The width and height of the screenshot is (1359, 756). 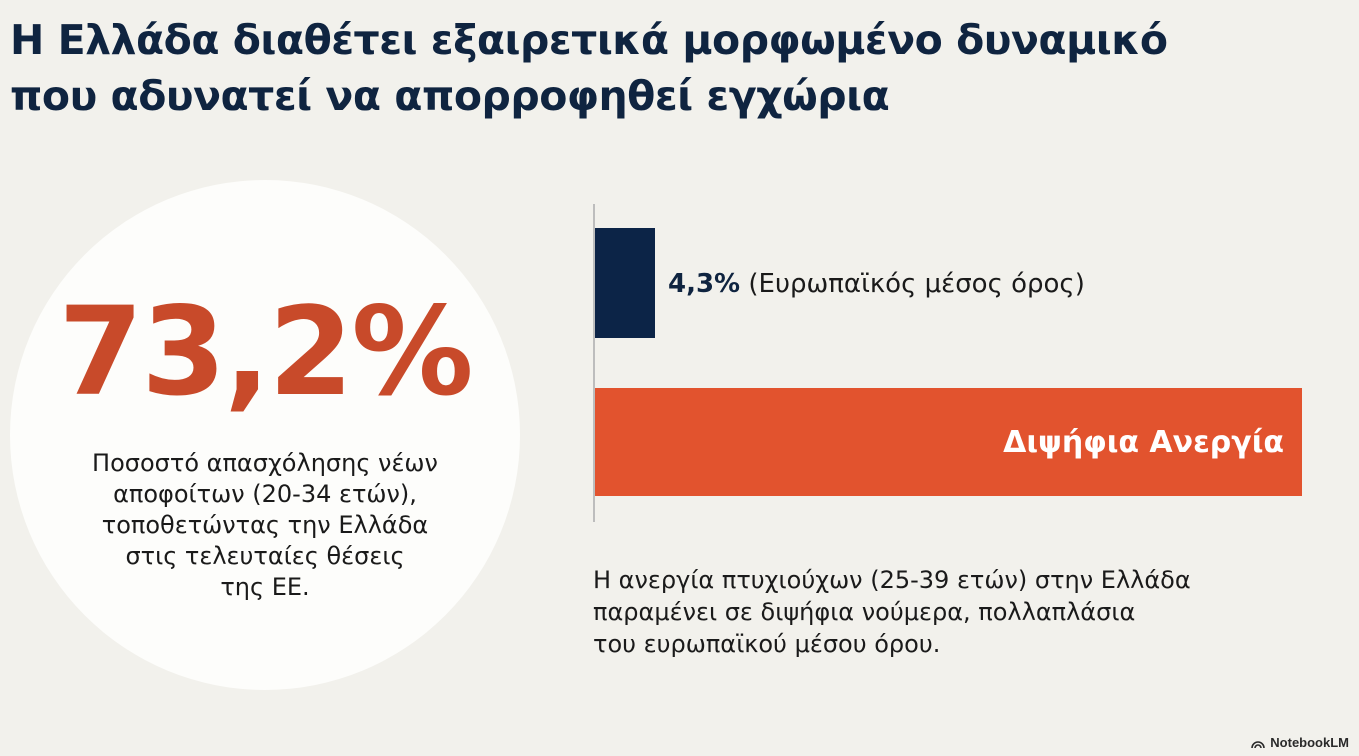 I want to click on watermark-label: NotebookLM, so click(x=1309, y=742).